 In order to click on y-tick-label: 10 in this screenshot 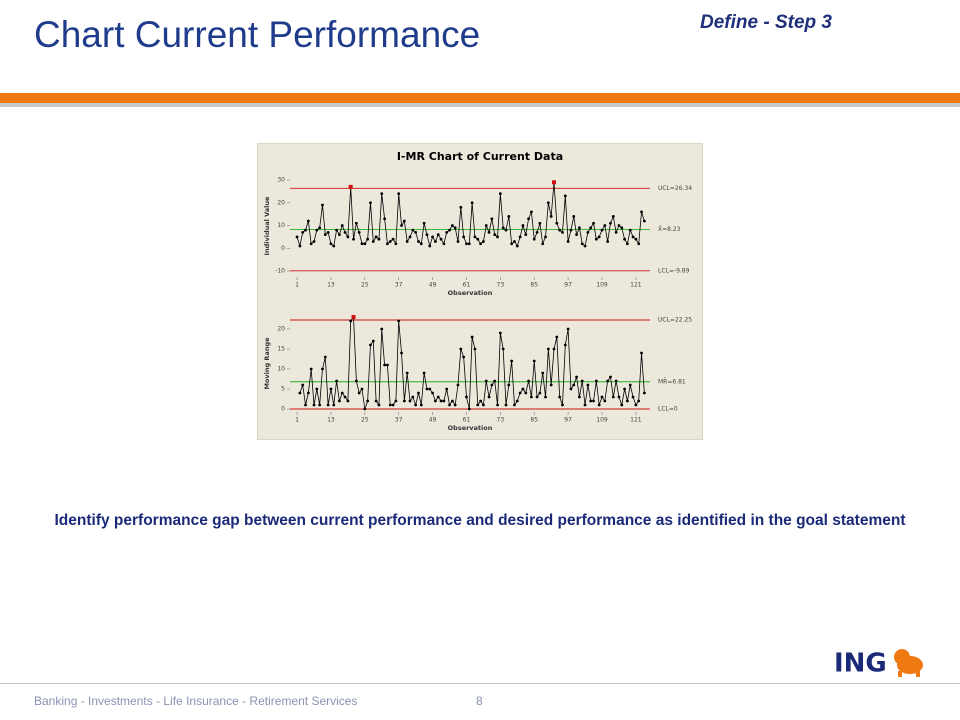, I will do `click(281, 369)`.